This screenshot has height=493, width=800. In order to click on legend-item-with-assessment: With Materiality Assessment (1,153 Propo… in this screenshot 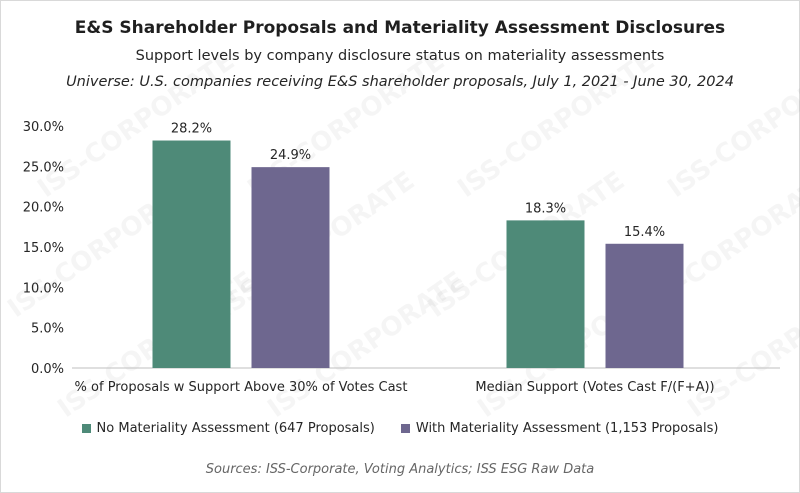, I will do `click(559, 428)`.